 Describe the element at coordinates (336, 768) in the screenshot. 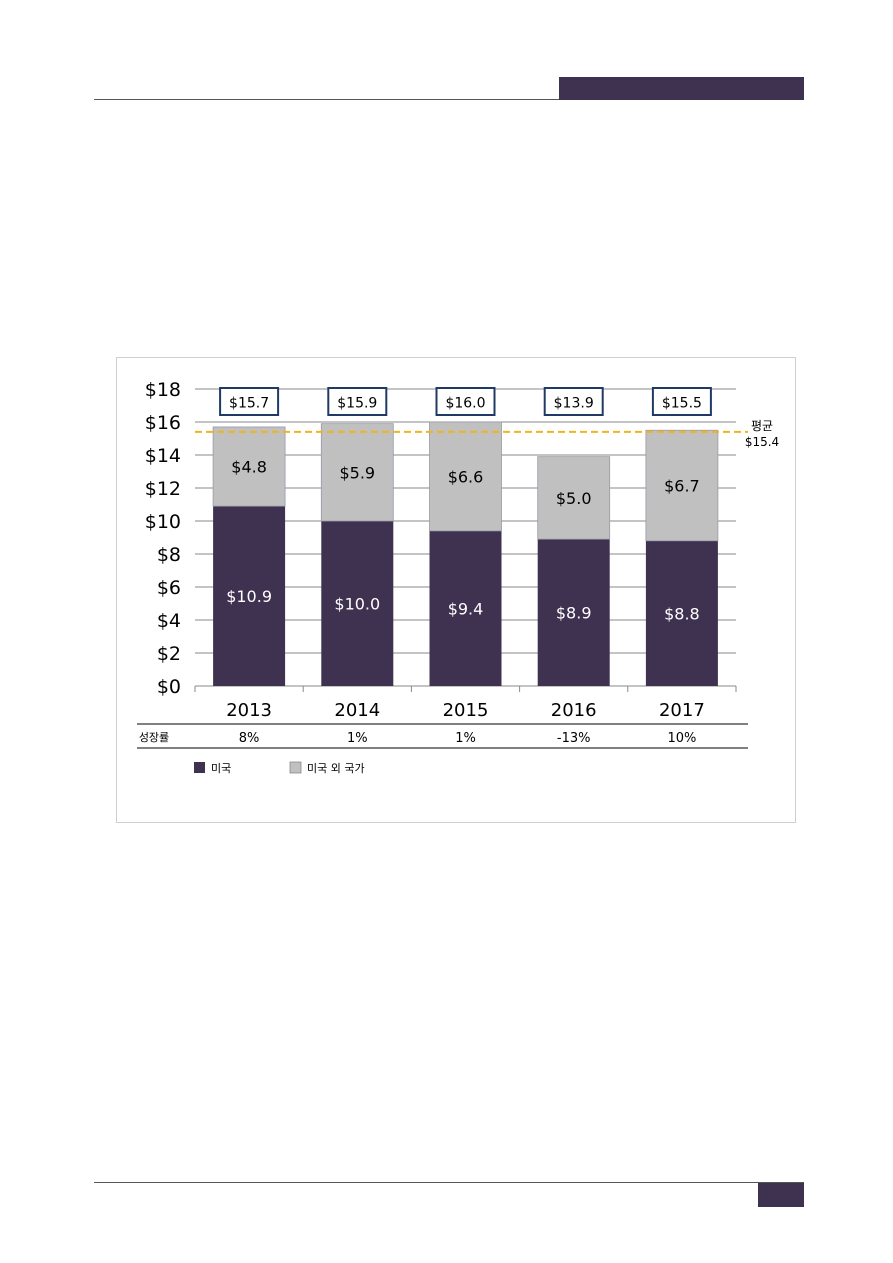

I see `legend-label-non-us: 미국 외 국가` at that location.